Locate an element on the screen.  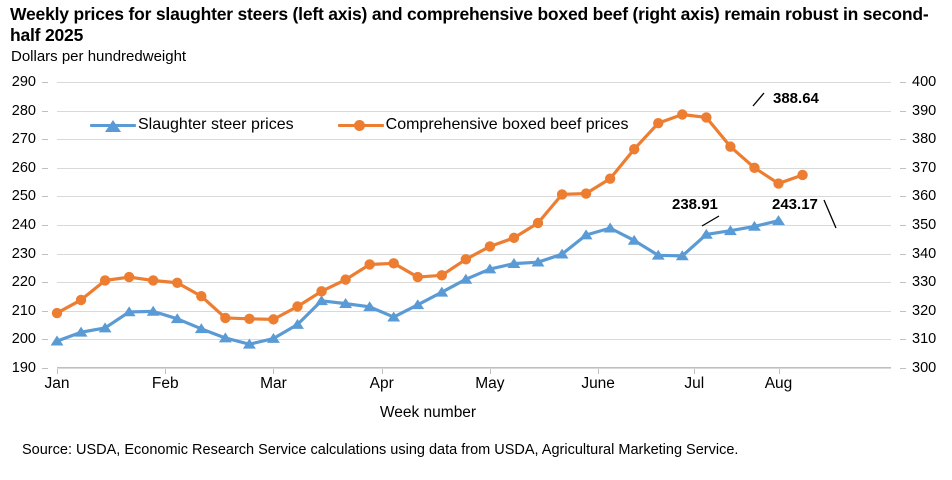
legend-swatch is located at coordinates (113, 125).